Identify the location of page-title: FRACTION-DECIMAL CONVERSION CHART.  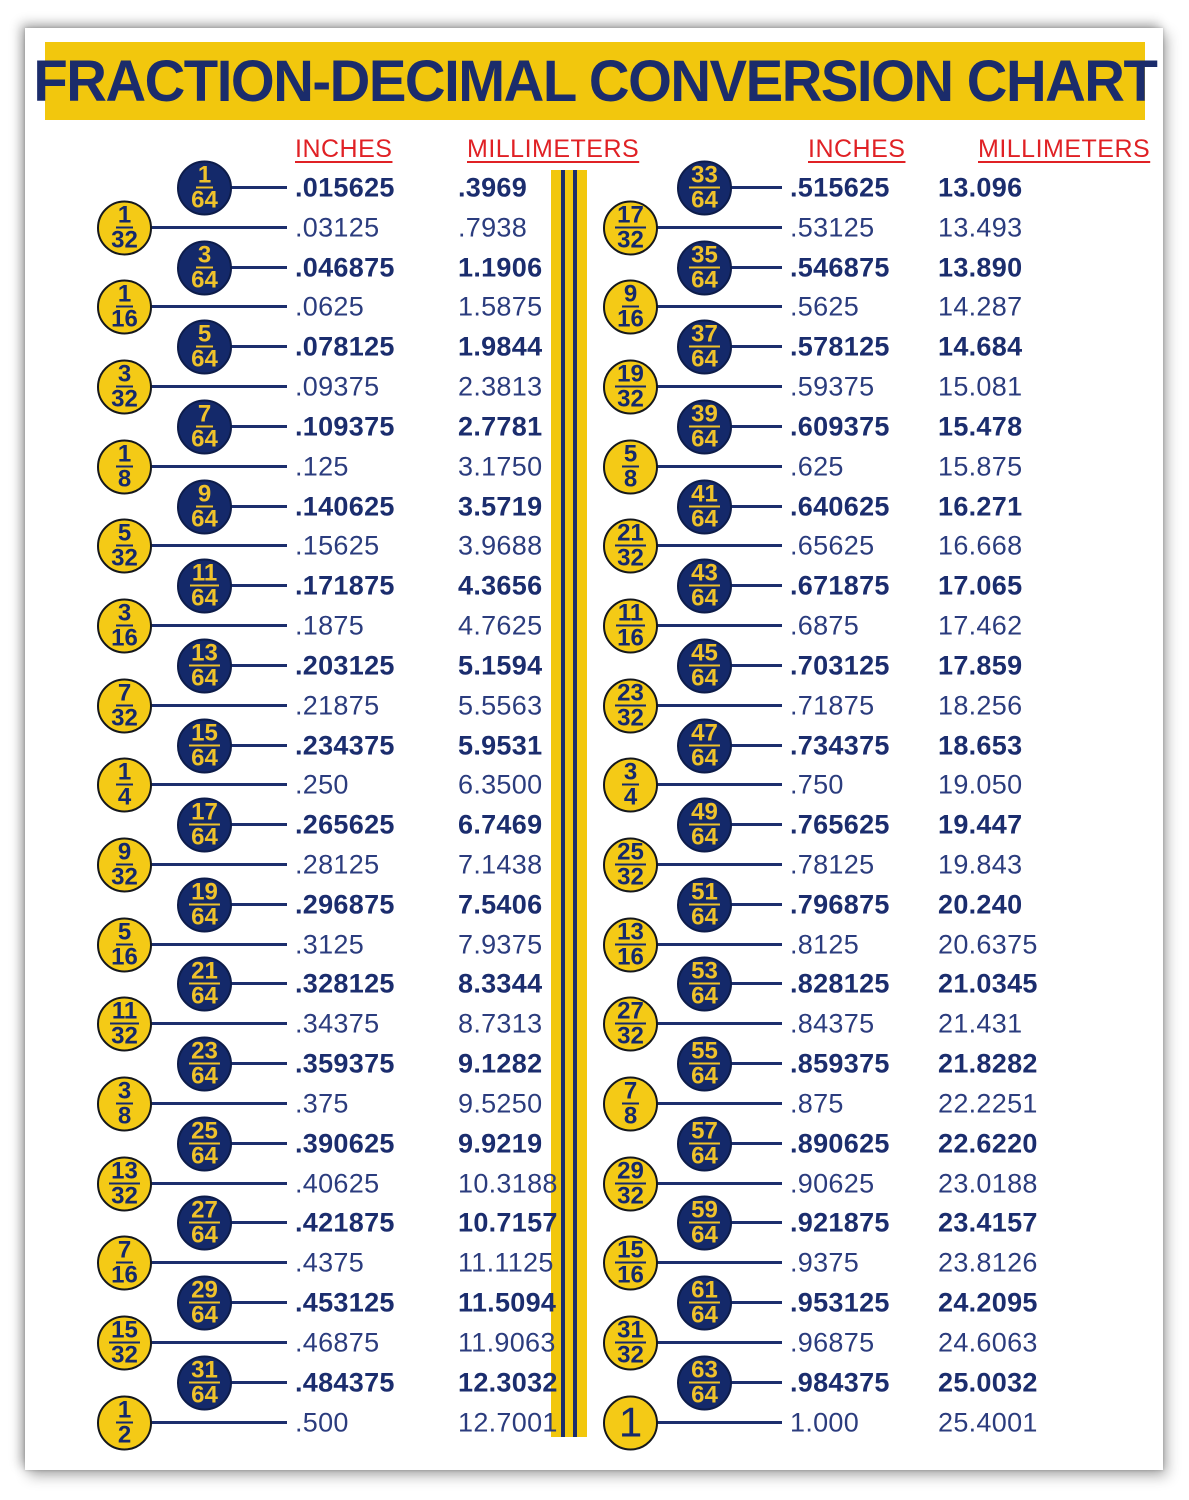
(595, 81).